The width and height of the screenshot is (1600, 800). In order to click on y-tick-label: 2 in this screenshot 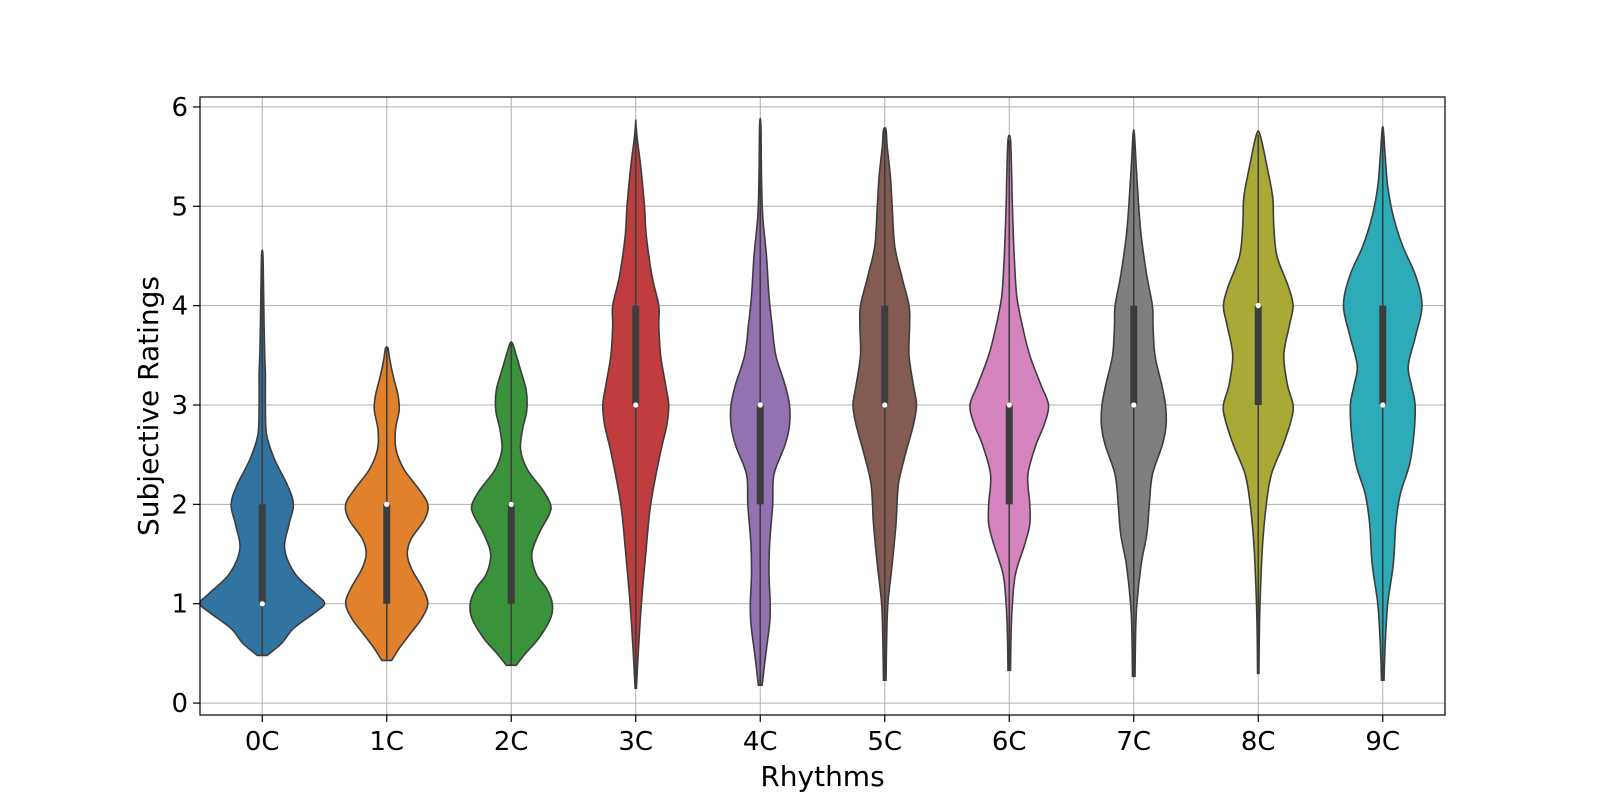, I will do `click(179, 505)`.